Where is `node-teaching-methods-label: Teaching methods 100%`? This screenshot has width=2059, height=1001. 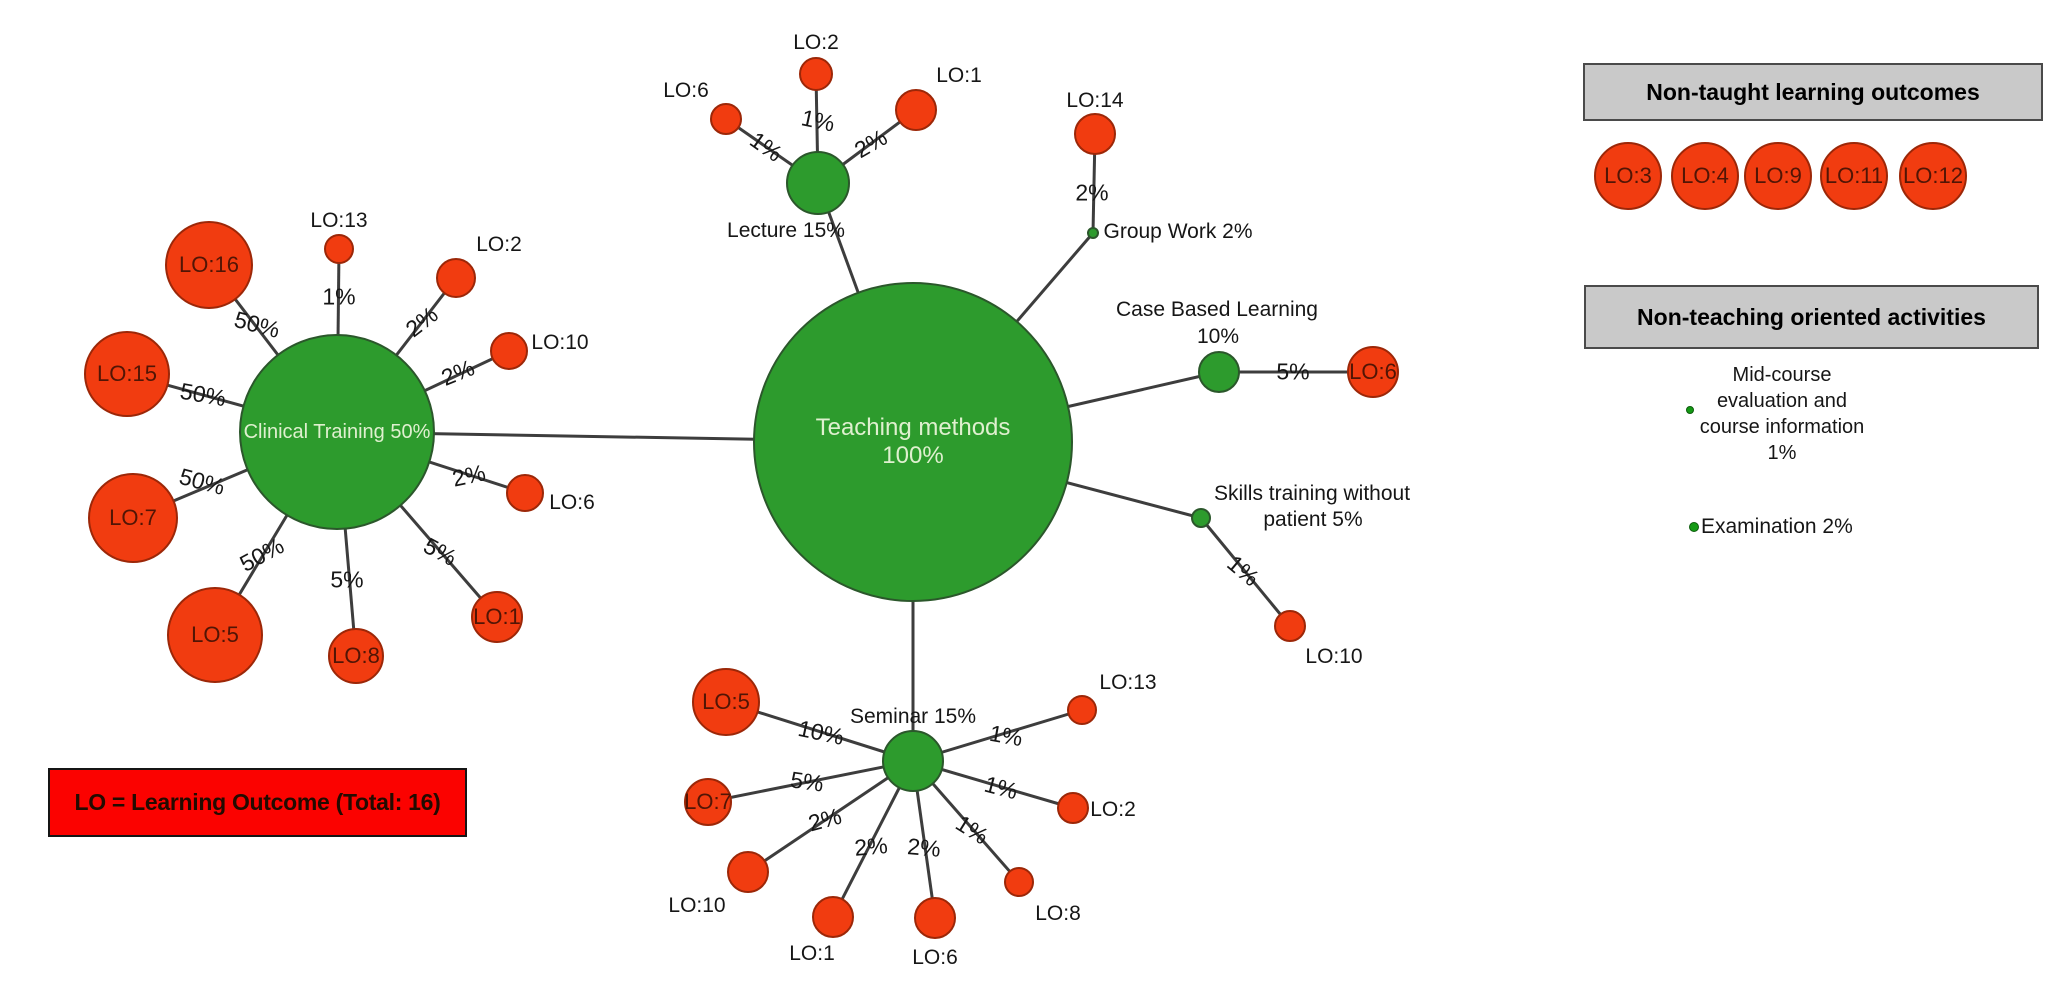
node-teaching-methods-label: Teaching methods 100% is located at coordinates (913, 441).